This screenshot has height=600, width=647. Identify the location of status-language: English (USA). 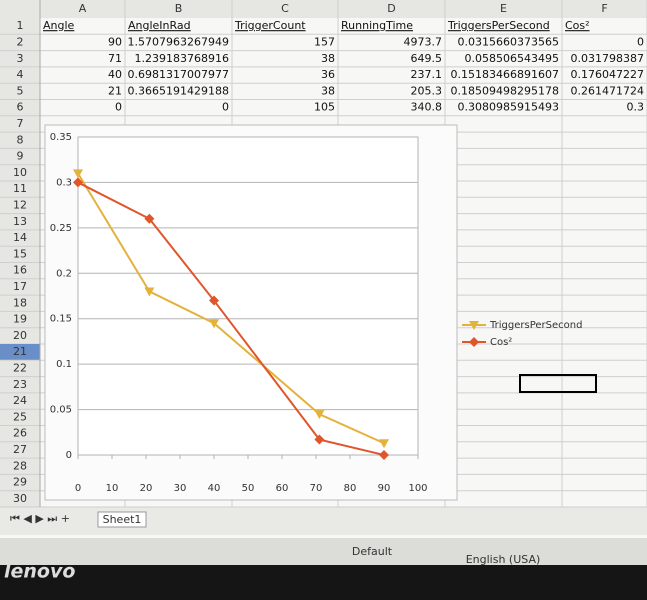
(503, 559).